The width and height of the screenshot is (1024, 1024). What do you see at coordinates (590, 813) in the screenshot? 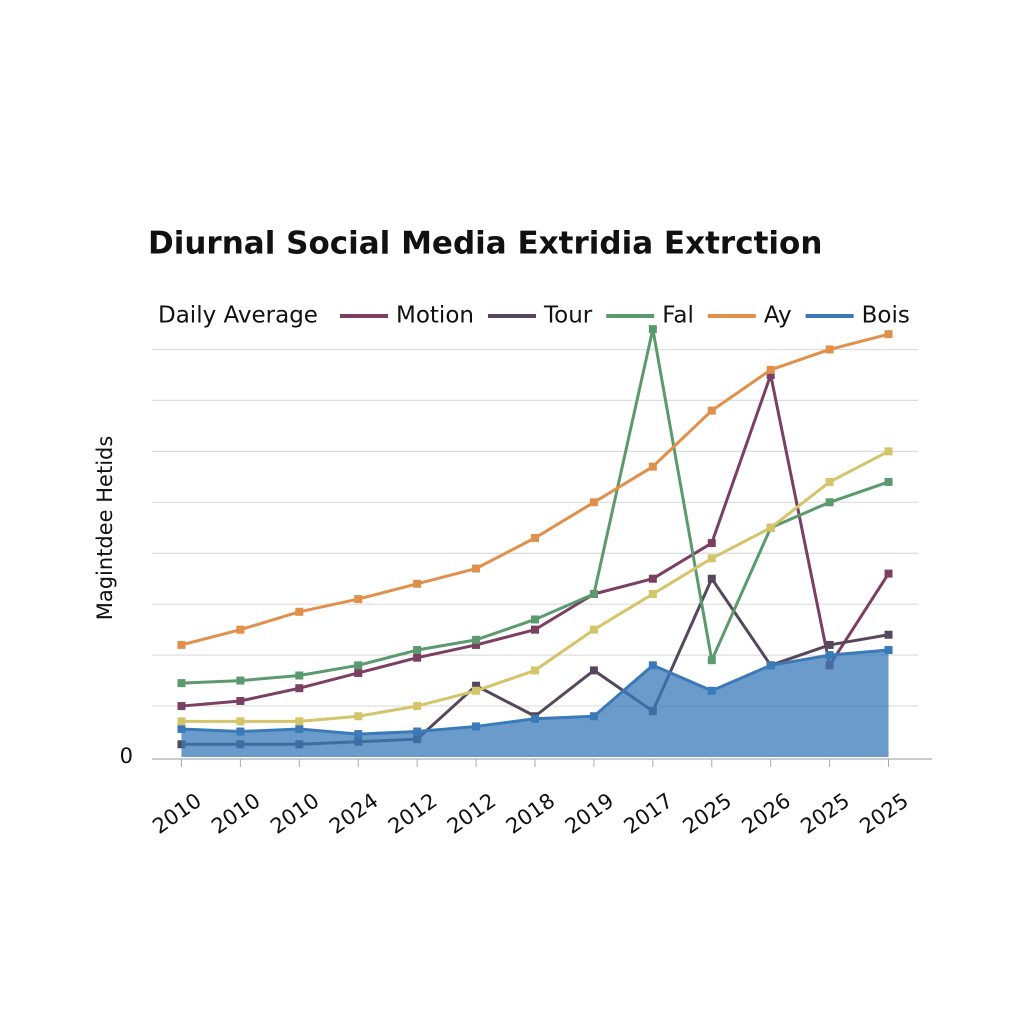
I see `x-tick-label: 2019` at bounding box center [590, 813].